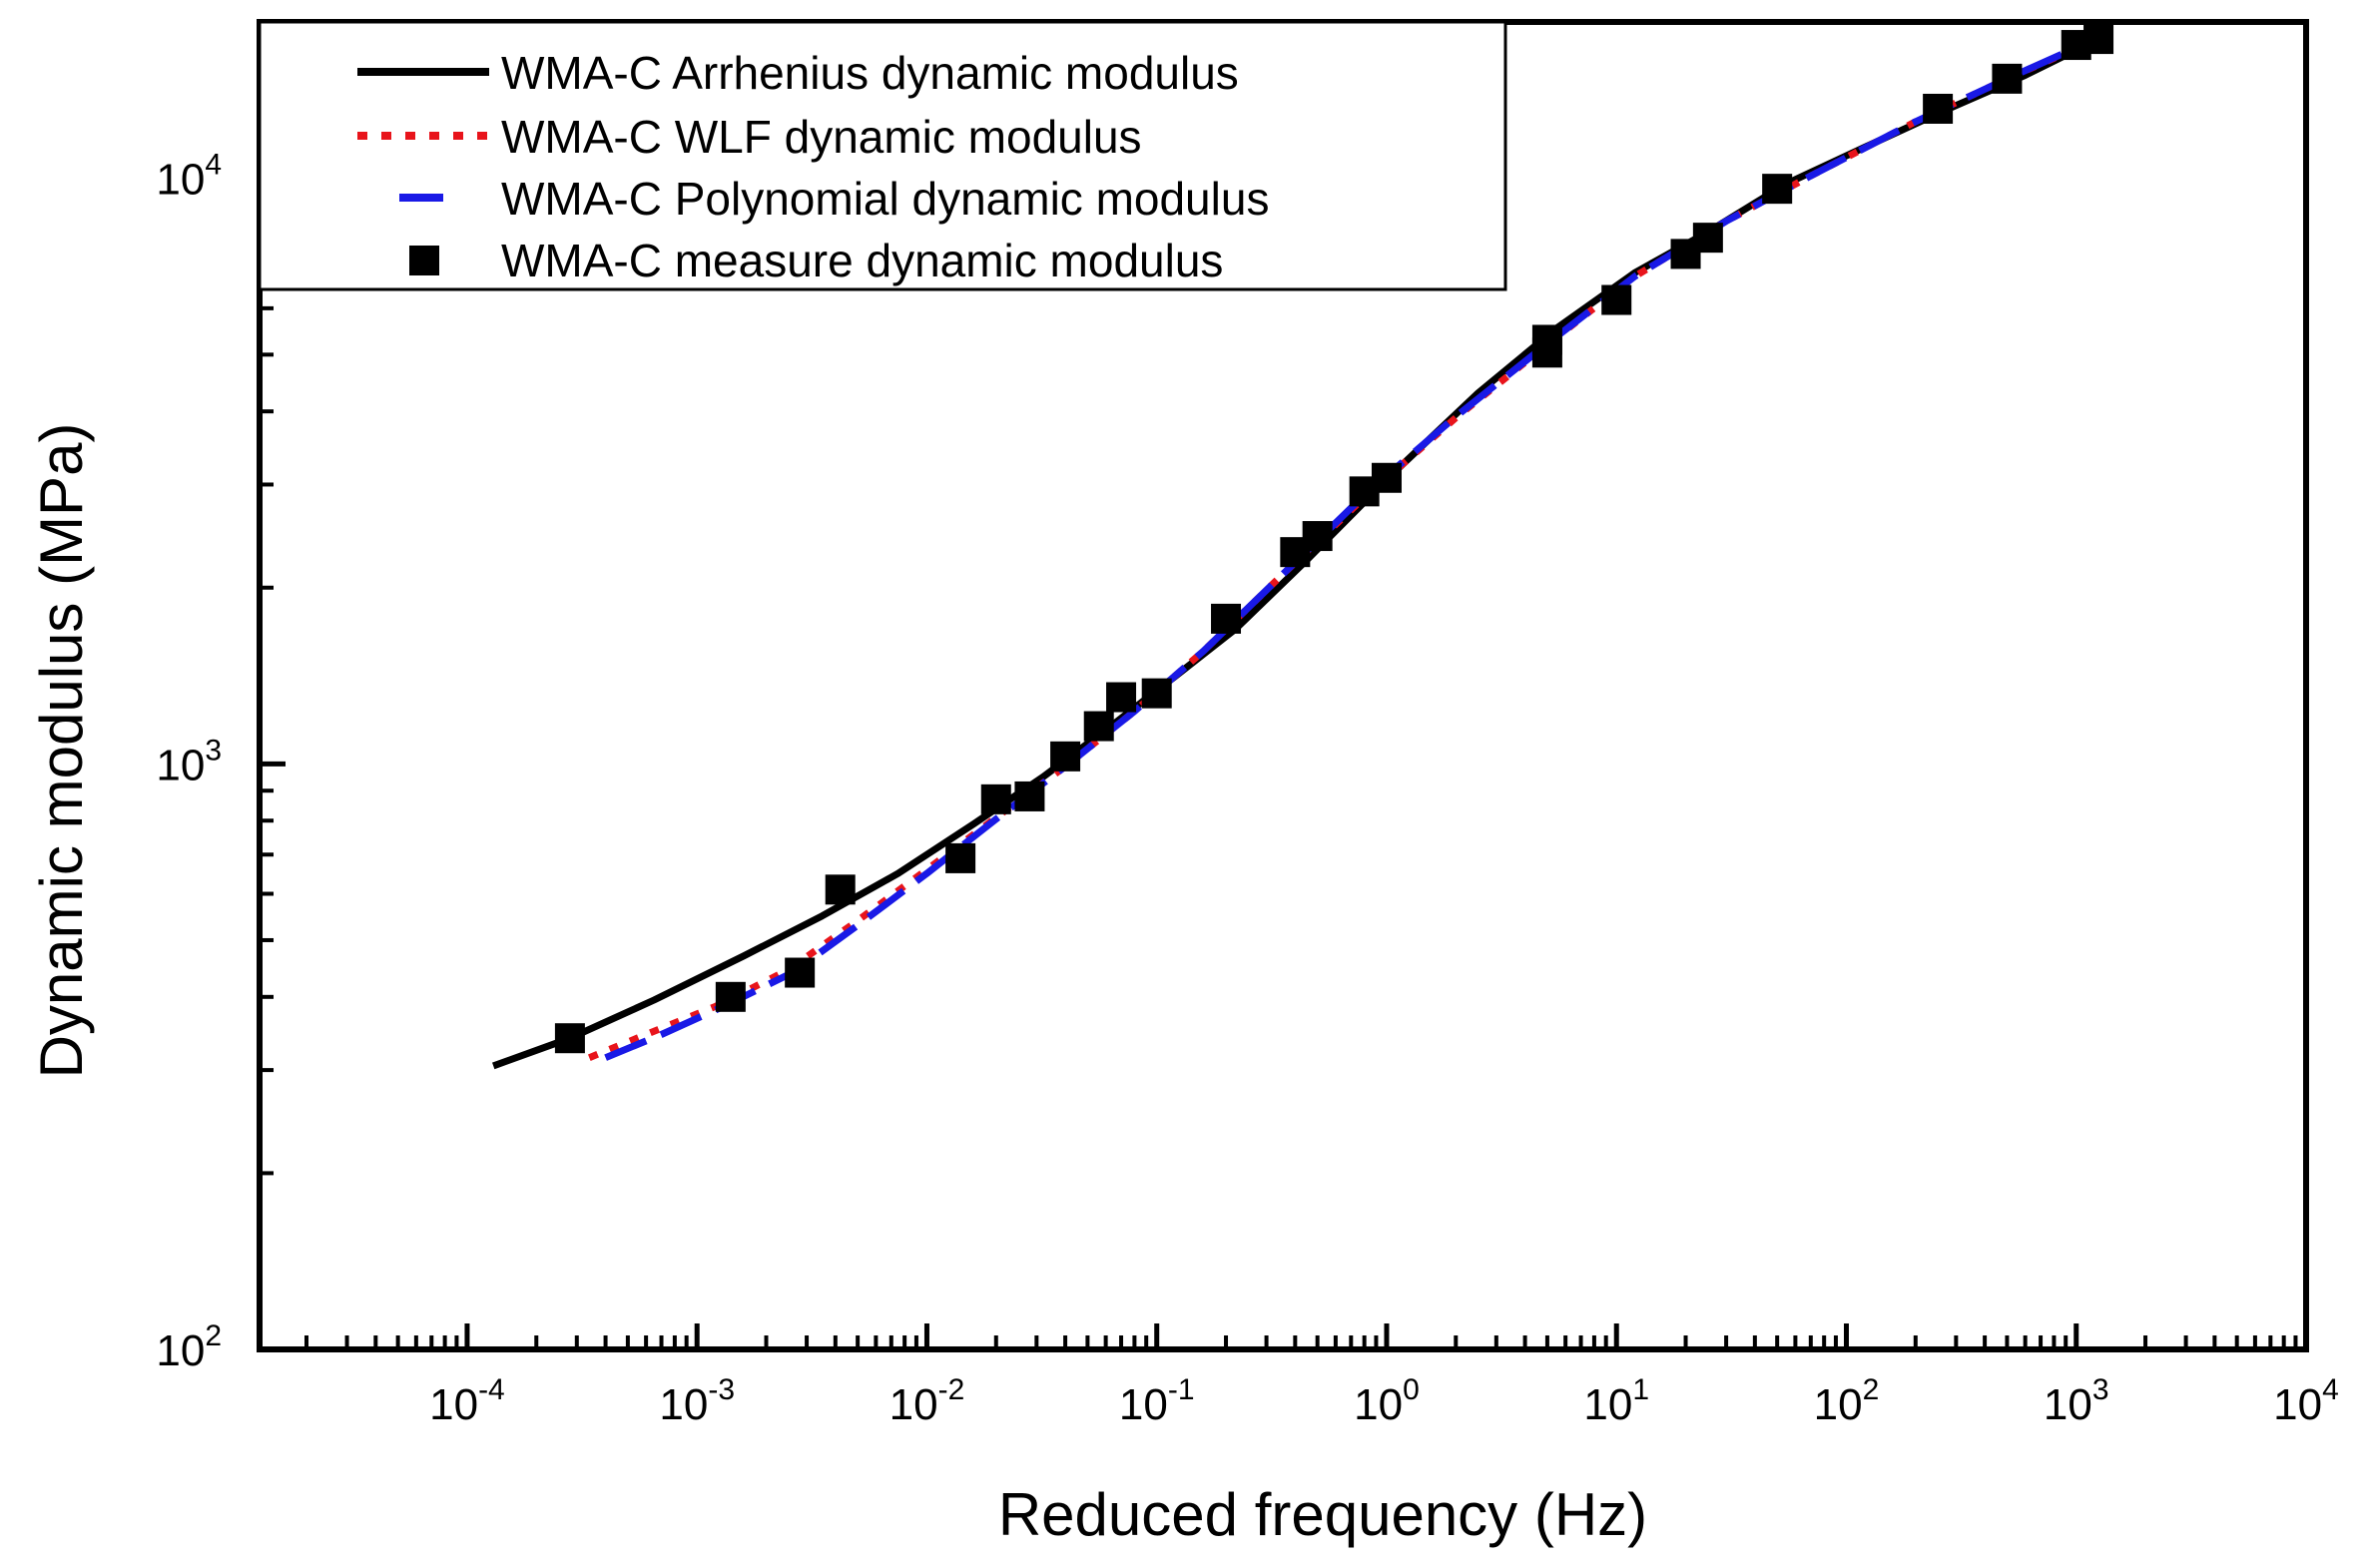 This screenshot has height=1568, width=2367. I want to click on y-tick-labels: 10² 10³ 10⁴, so click(189, 762).